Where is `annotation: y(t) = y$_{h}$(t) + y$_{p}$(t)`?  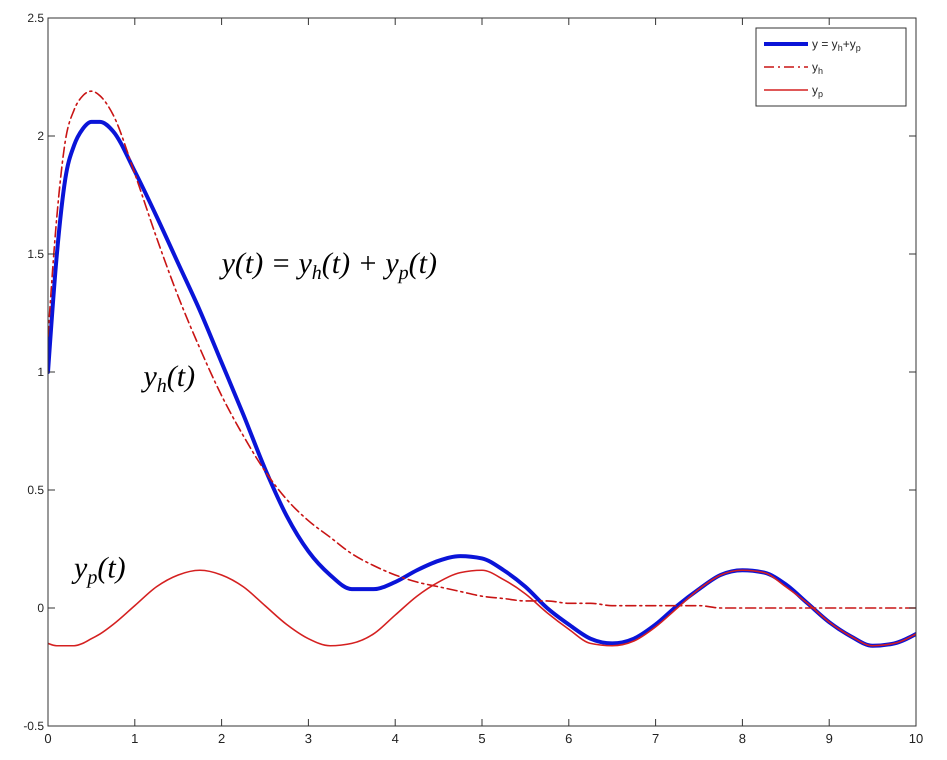 annotation: y(t) = y$_{h}$(t) + y$_{p}$(t) is located at coordinates (328, 265).